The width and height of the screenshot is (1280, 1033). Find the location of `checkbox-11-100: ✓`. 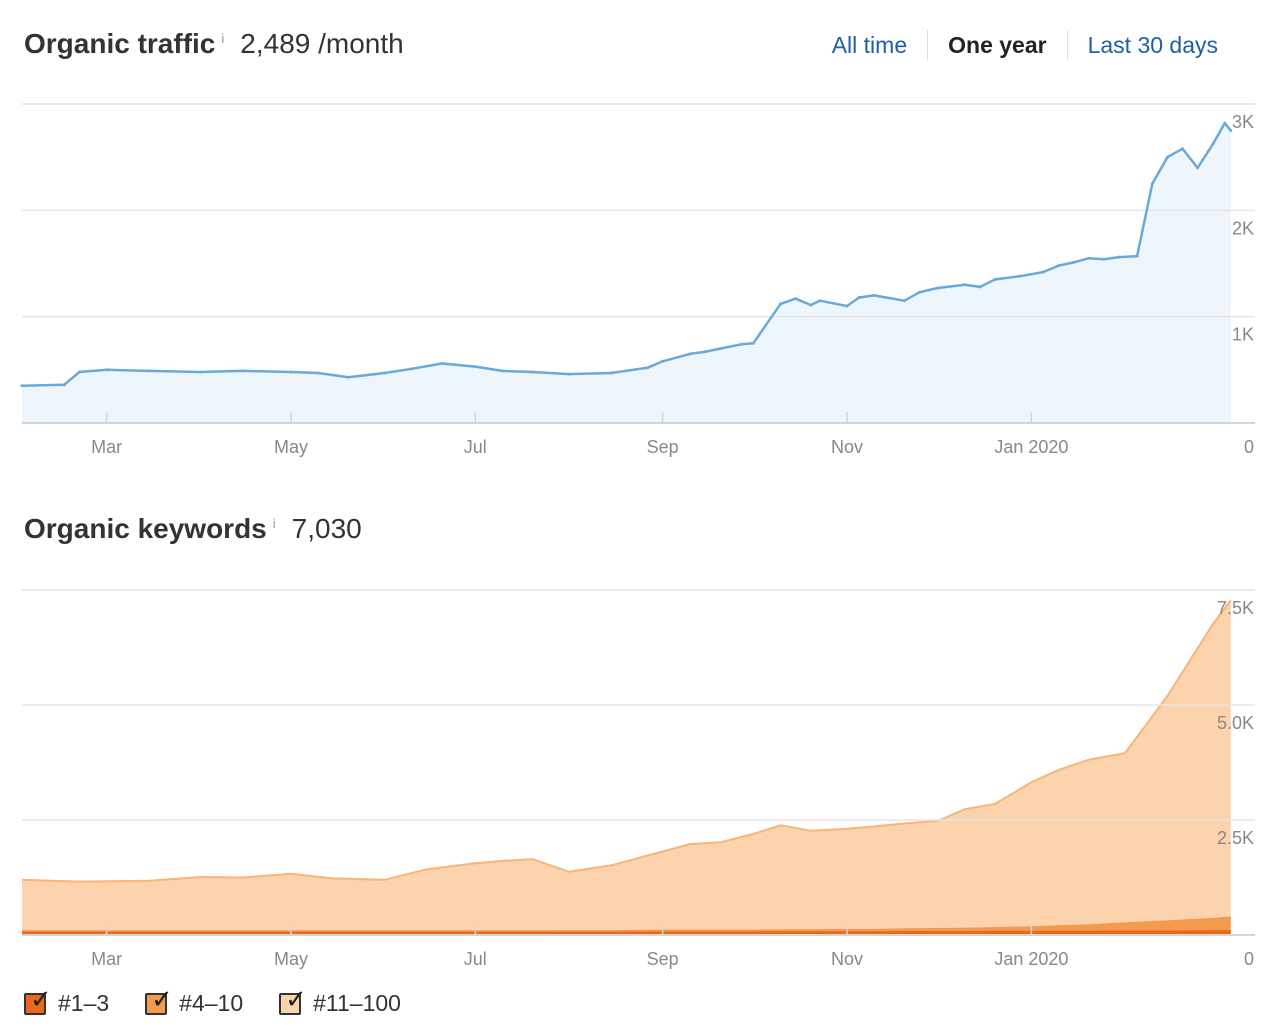

checkbox-11-100: ✓ is located at coordinates (293, 1000).